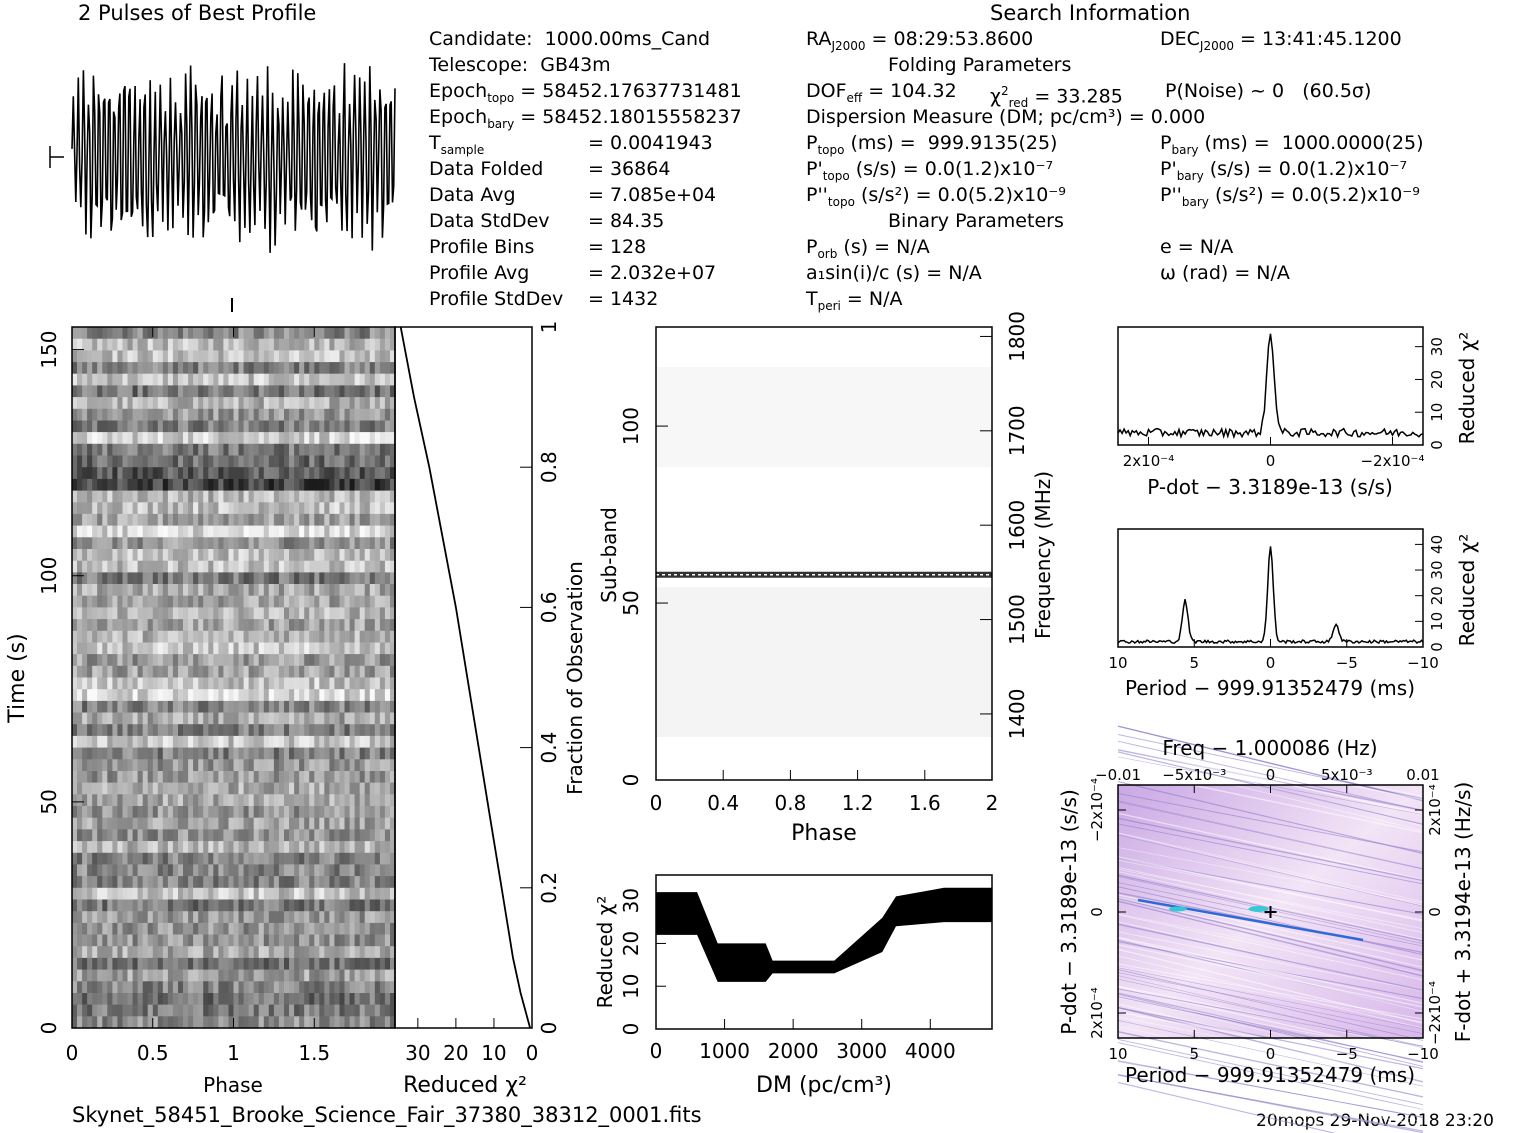 The height and width of the screenshot is (1133, 1517). What do you see at coordinates (894, 273) in the screenshot?
I see `a1-info: a₁sin(i)/c (s) = N/A` at bounding box center [894, 273].